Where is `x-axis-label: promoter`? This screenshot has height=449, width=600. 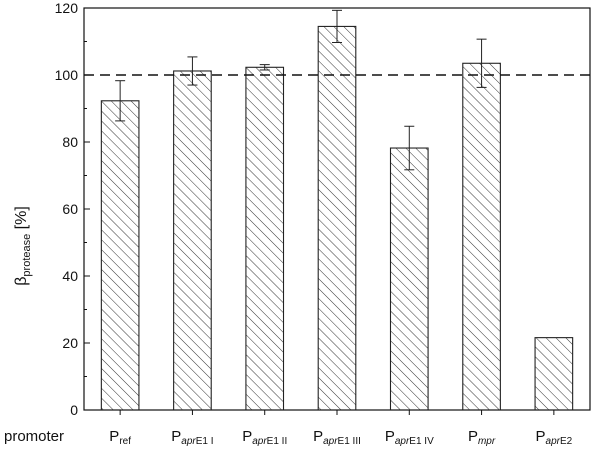 x-axis-label: promoter is located at coordinates (34, 436).